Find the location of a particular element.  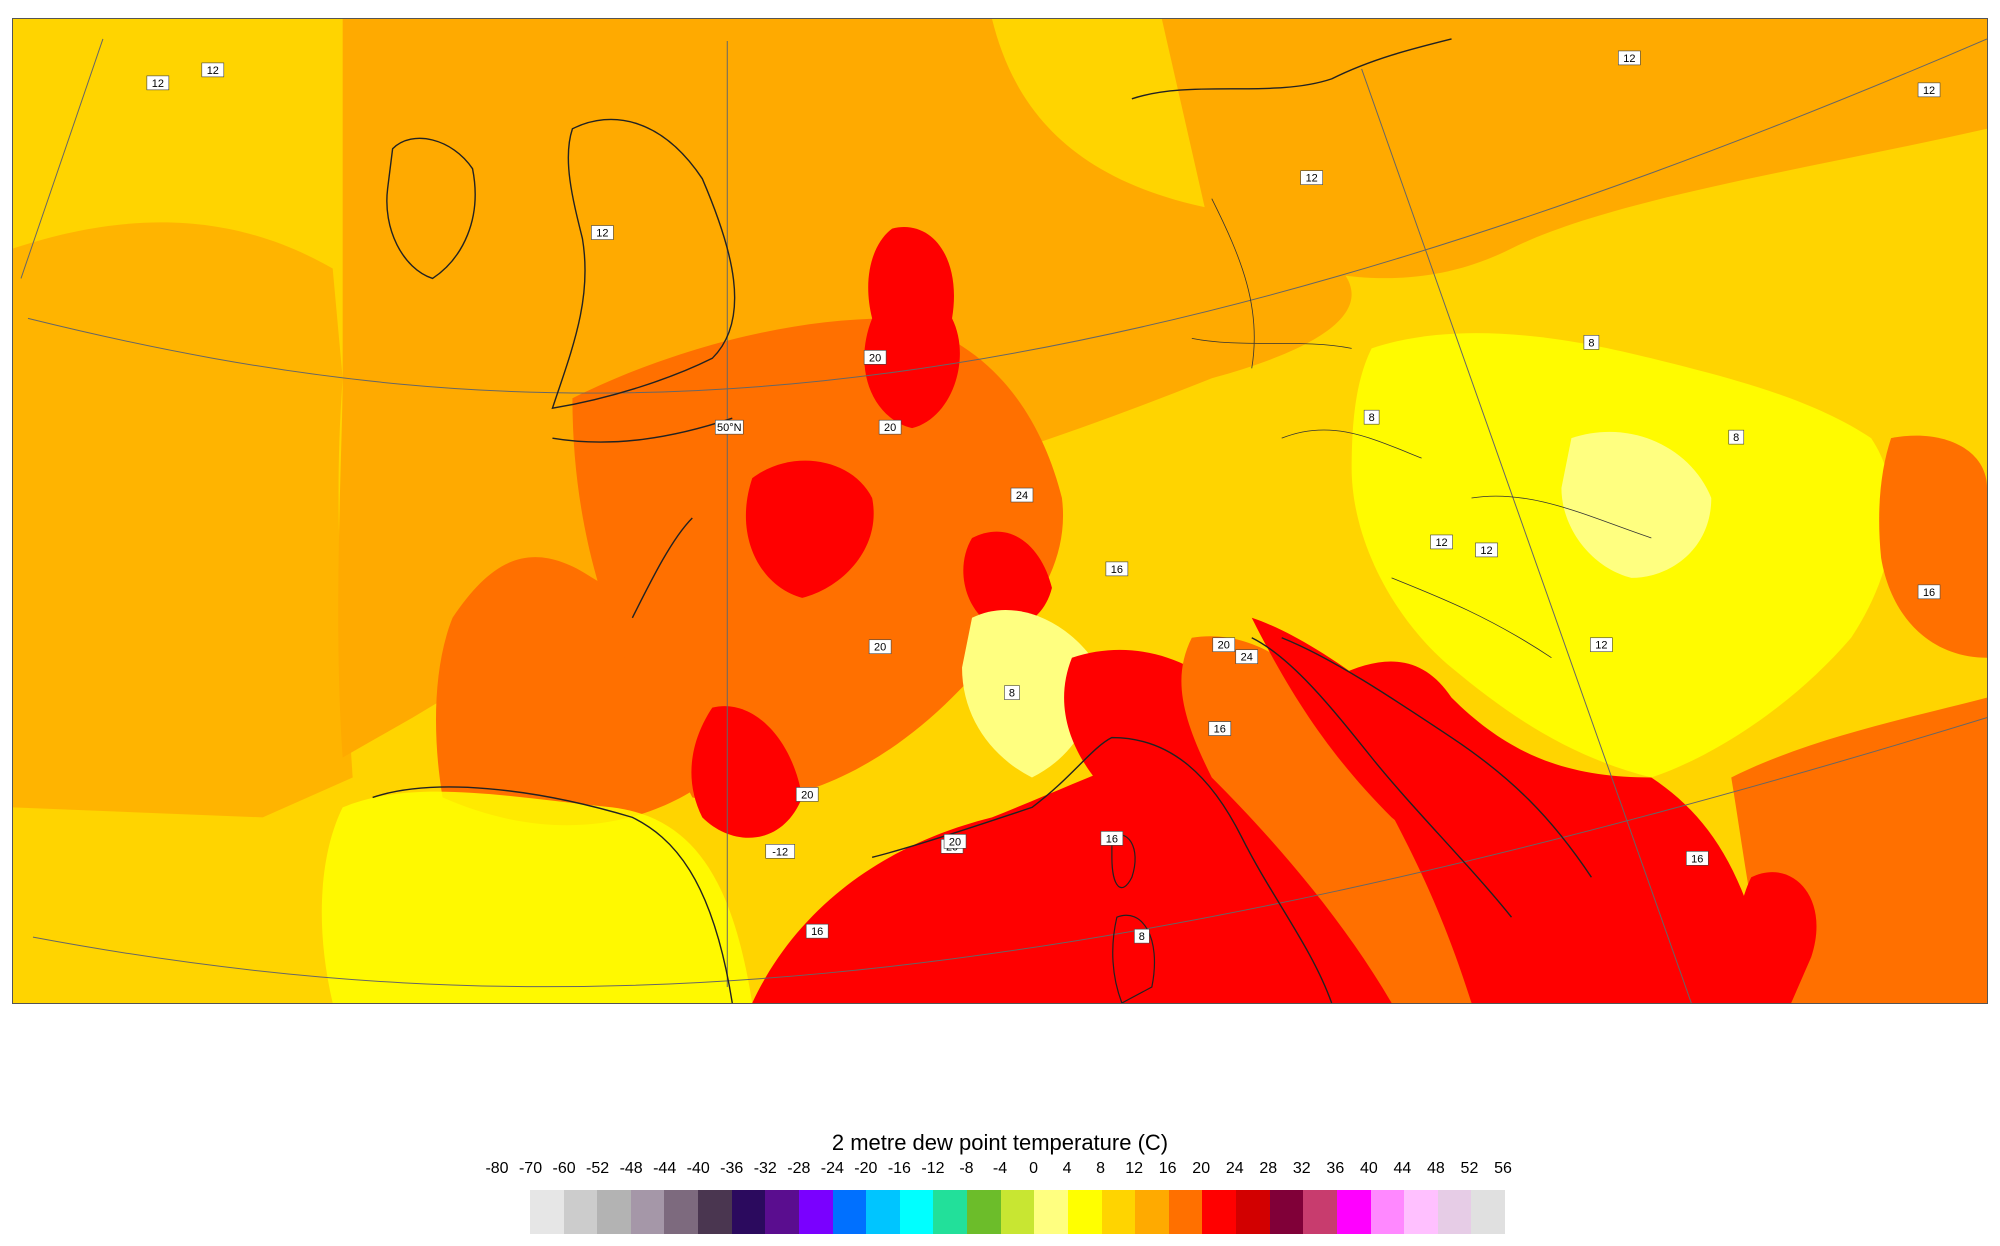

legend-tick-label: 48 is located at coordinates (1436, 1168).